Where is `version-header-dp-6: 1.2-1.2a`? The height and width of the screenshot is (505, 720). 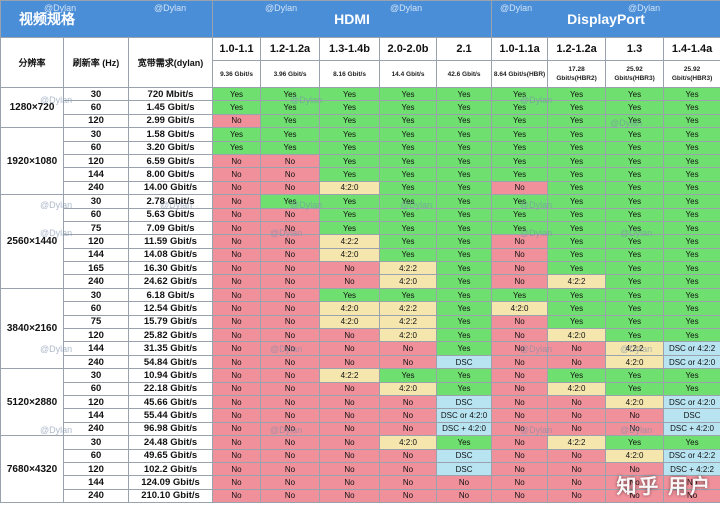
version-header-dp-6: 1.2-1.2a is located at coordinates (577, 49).